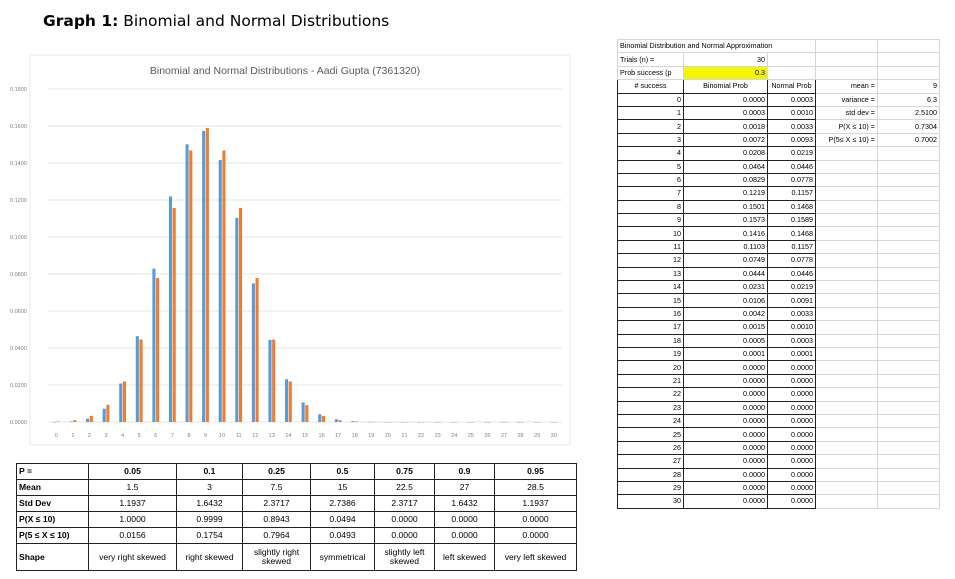  I want to click on trials-row: Trials (n) = 30, so click(778, 59).